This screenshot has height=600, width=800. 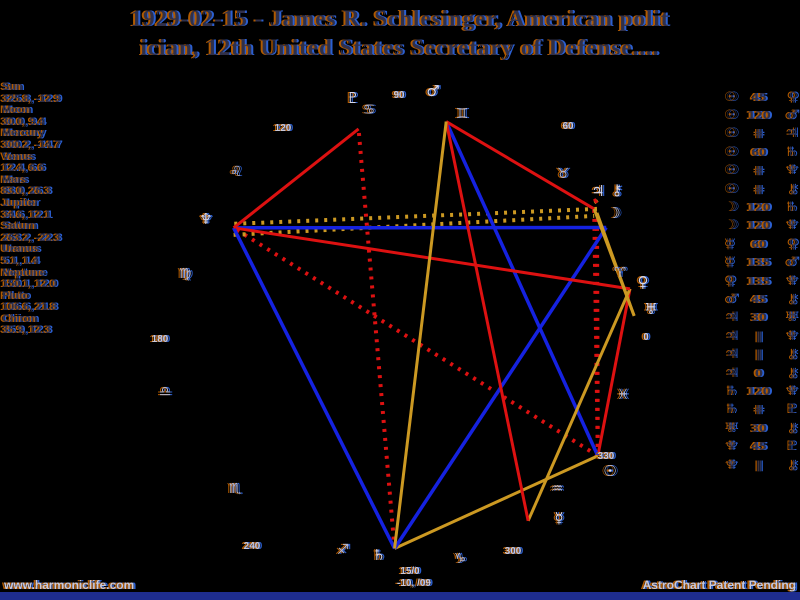 I want to click on degree-label-330: 330, so click(x=606, y=456).